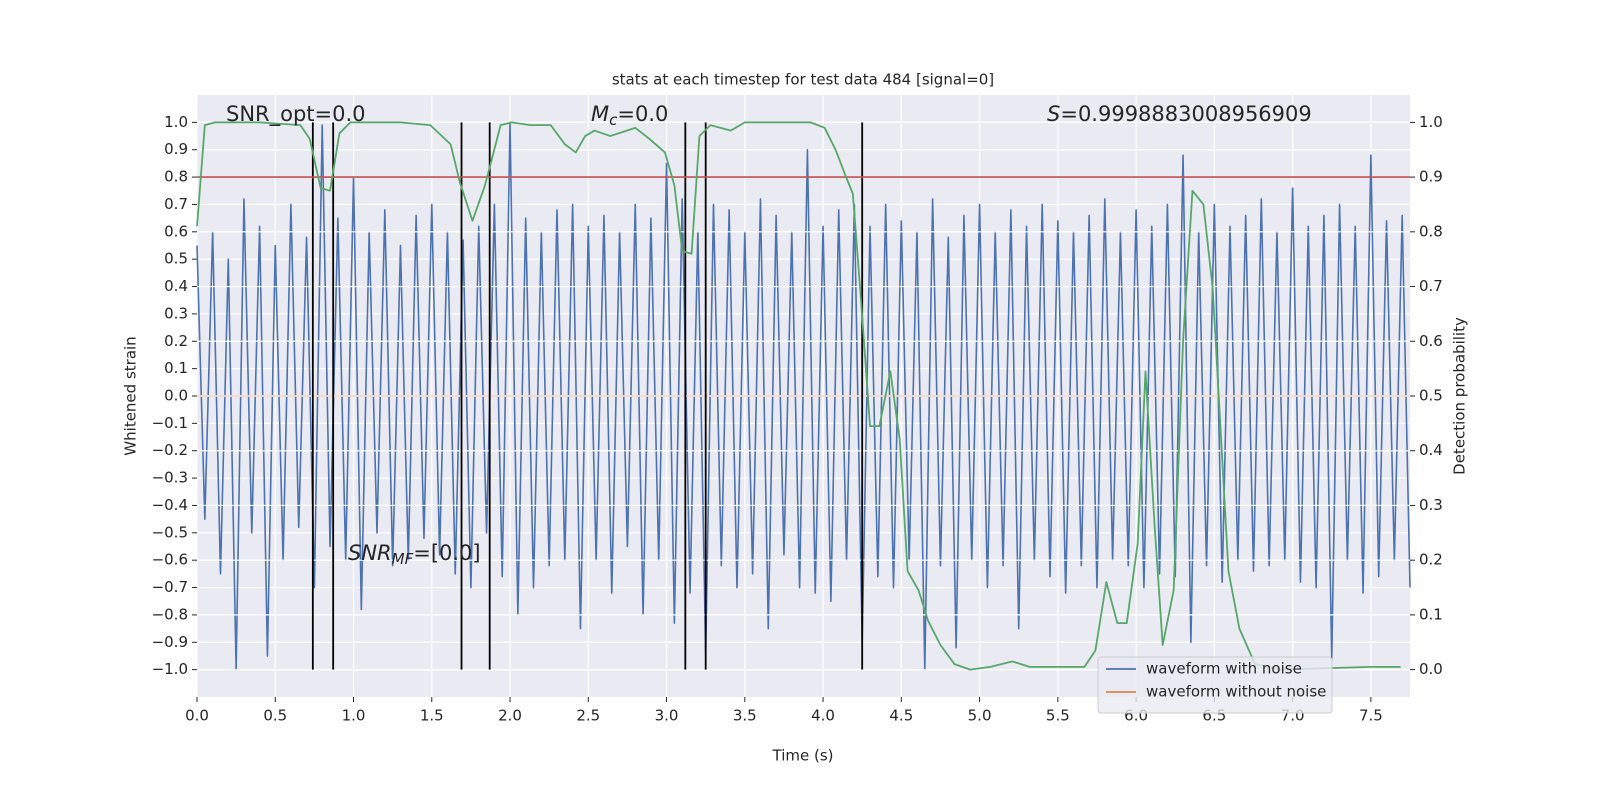 The height and width of the screenshot is (800, 1600). I want to click on annotation-text: SNR_opt=0.0, so click(296, 114).